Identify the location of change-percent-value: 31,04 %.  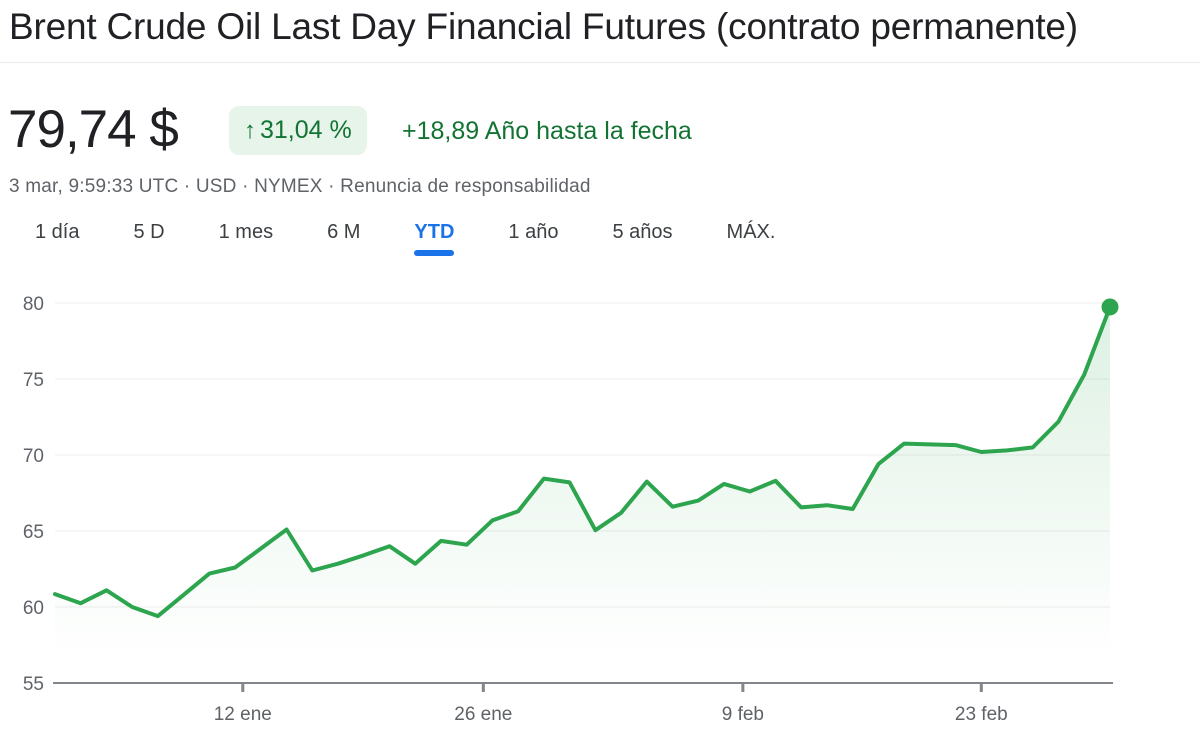
(306, 130).